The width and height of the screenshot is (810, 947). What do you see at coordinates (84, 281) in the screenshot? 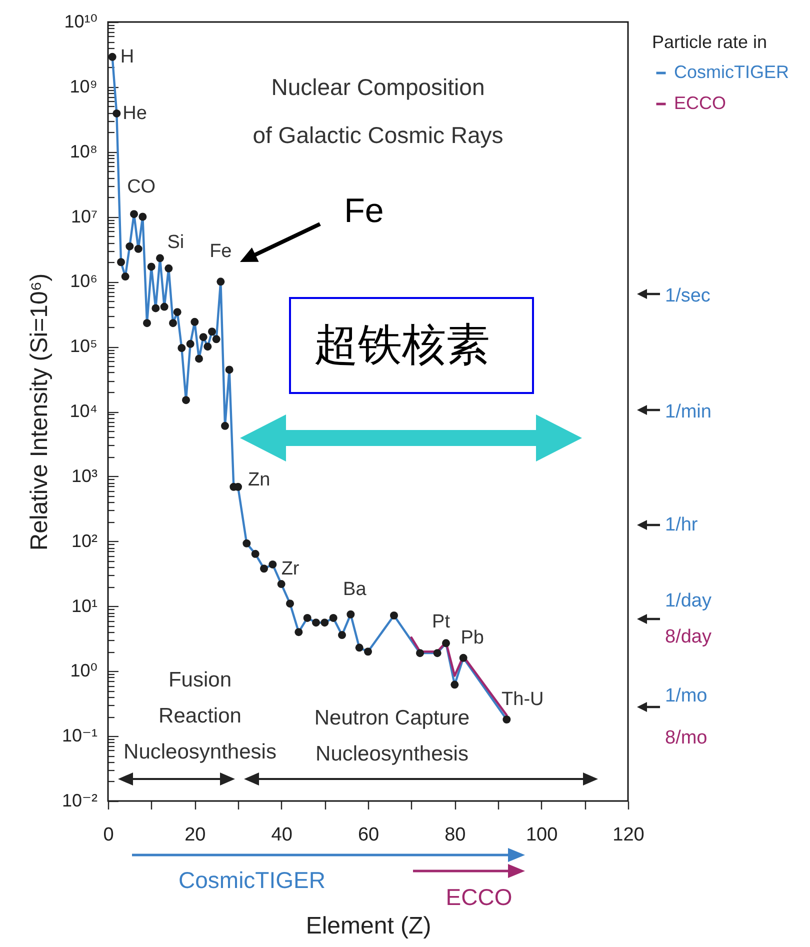
I see `y-tick-label: 10⁶` at bounding box center [84, 281].